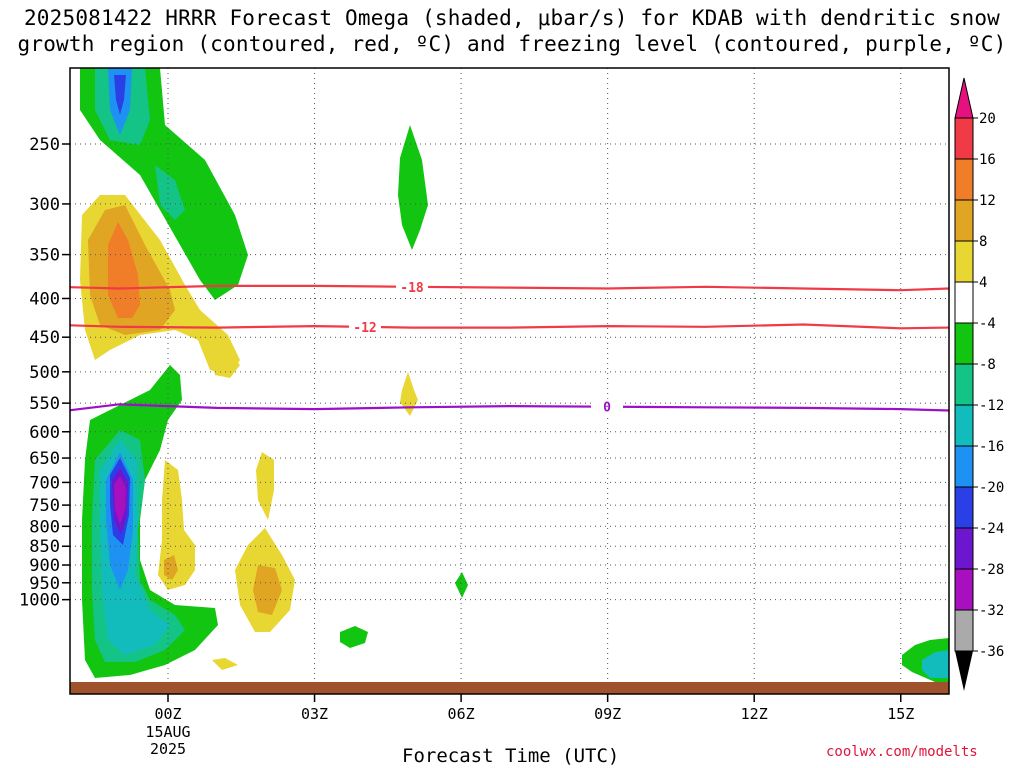 The image size is (1024, 768). What do you see at coordinates (409, 394) in the screenshot?
I see `omega-region-yellow-mid` at bounding box center [409, 394].